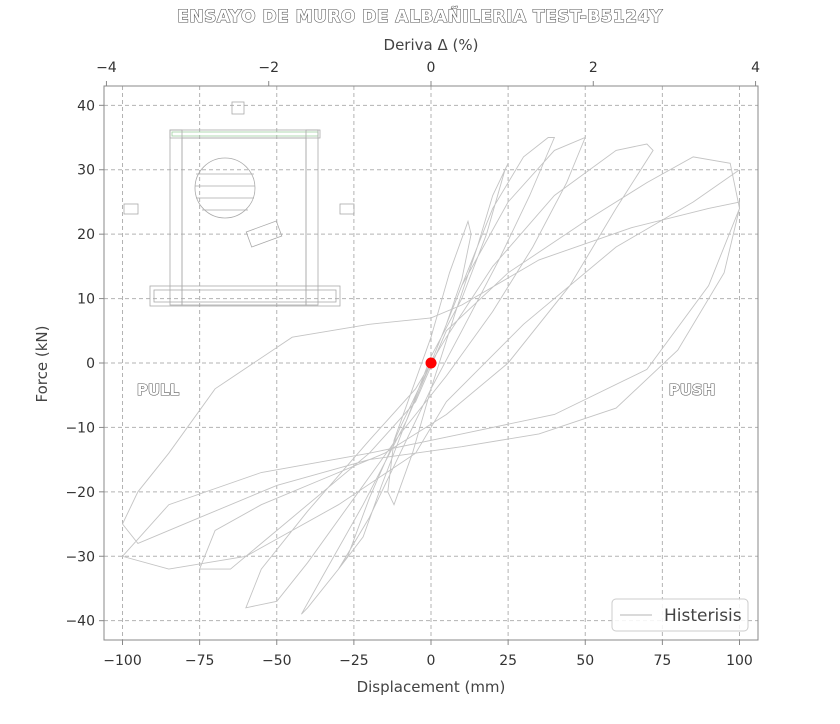 Image resolution: width=840 pixels, height=724 pixels. What do you see at coordinates (593, 68) in the screenshot?
I see `top-tick-label: 2` at bounding box center [593, 68].